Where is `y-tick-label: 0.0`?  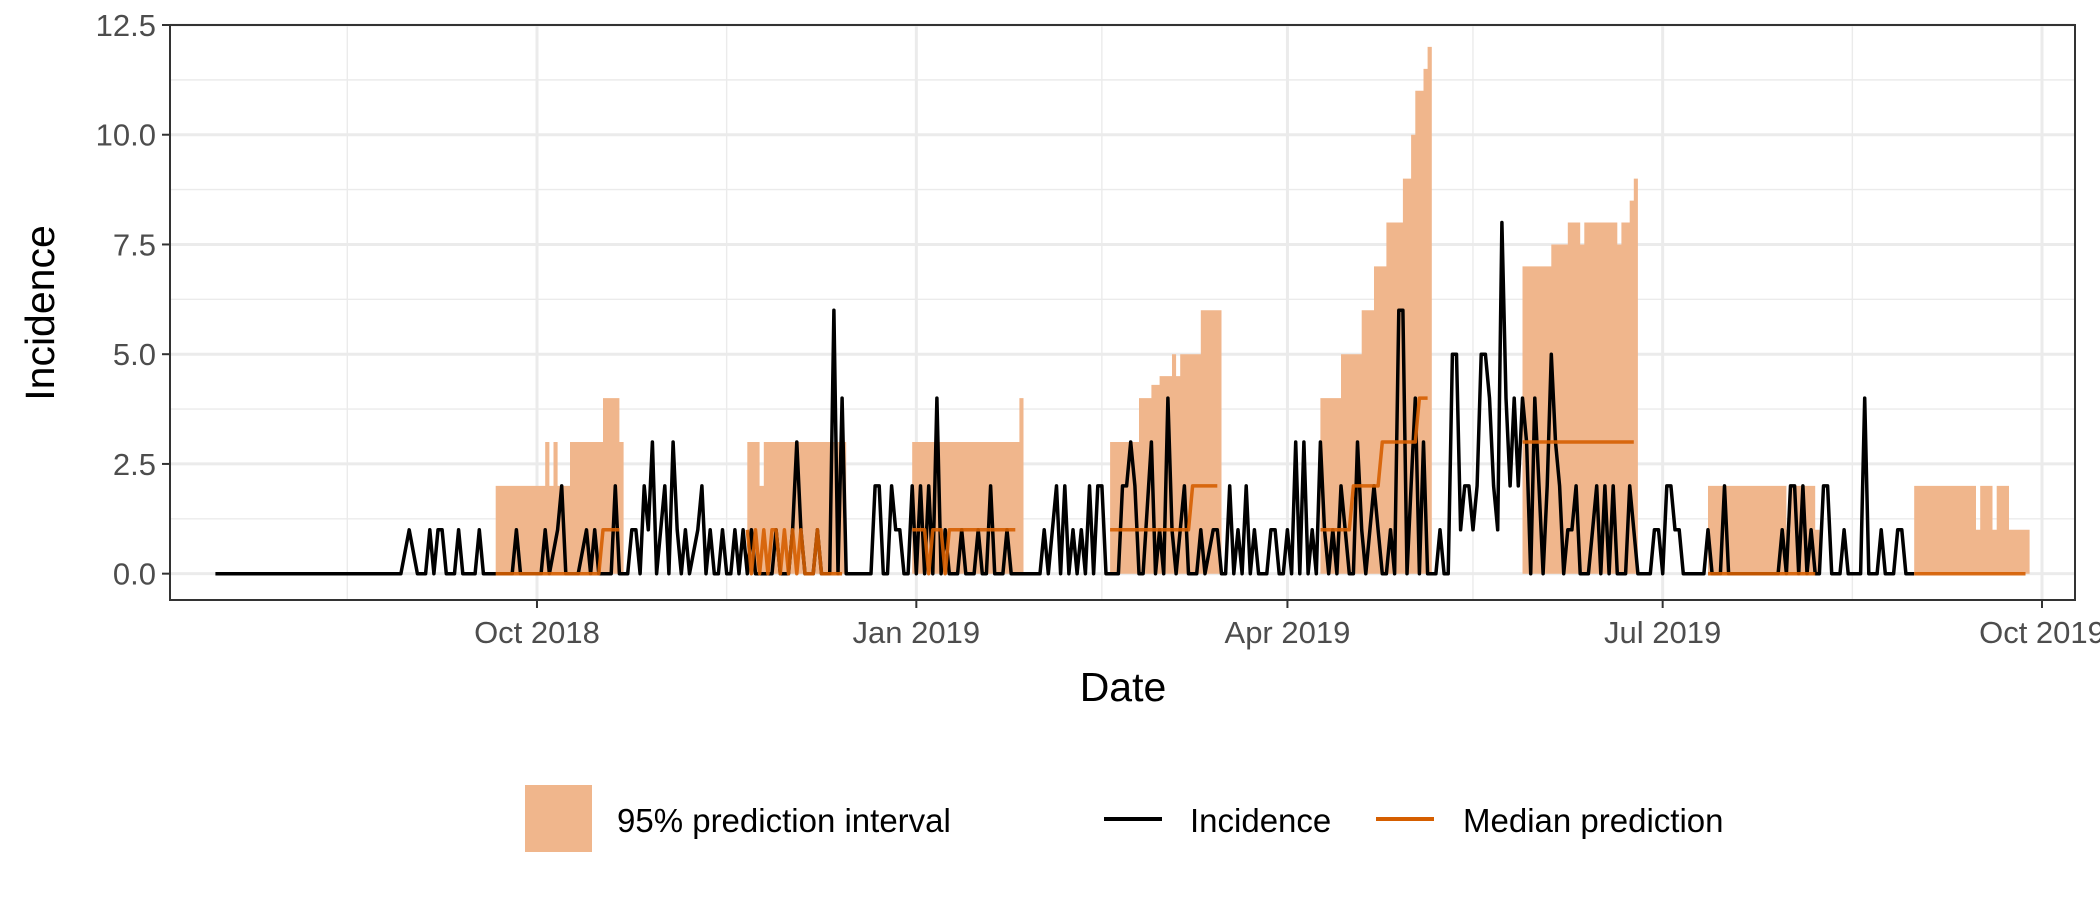
y-tick-label: 0.0 is located at coordinates (134, 574).